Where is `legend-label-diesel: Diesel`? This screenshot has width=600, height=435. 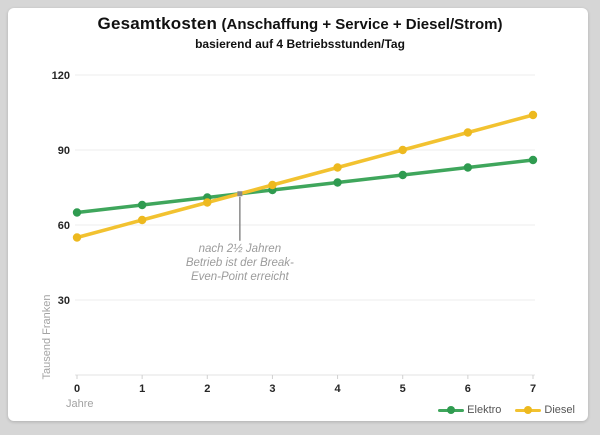
legend-label-diesel: Diesel is located at coordinates (559, 410).